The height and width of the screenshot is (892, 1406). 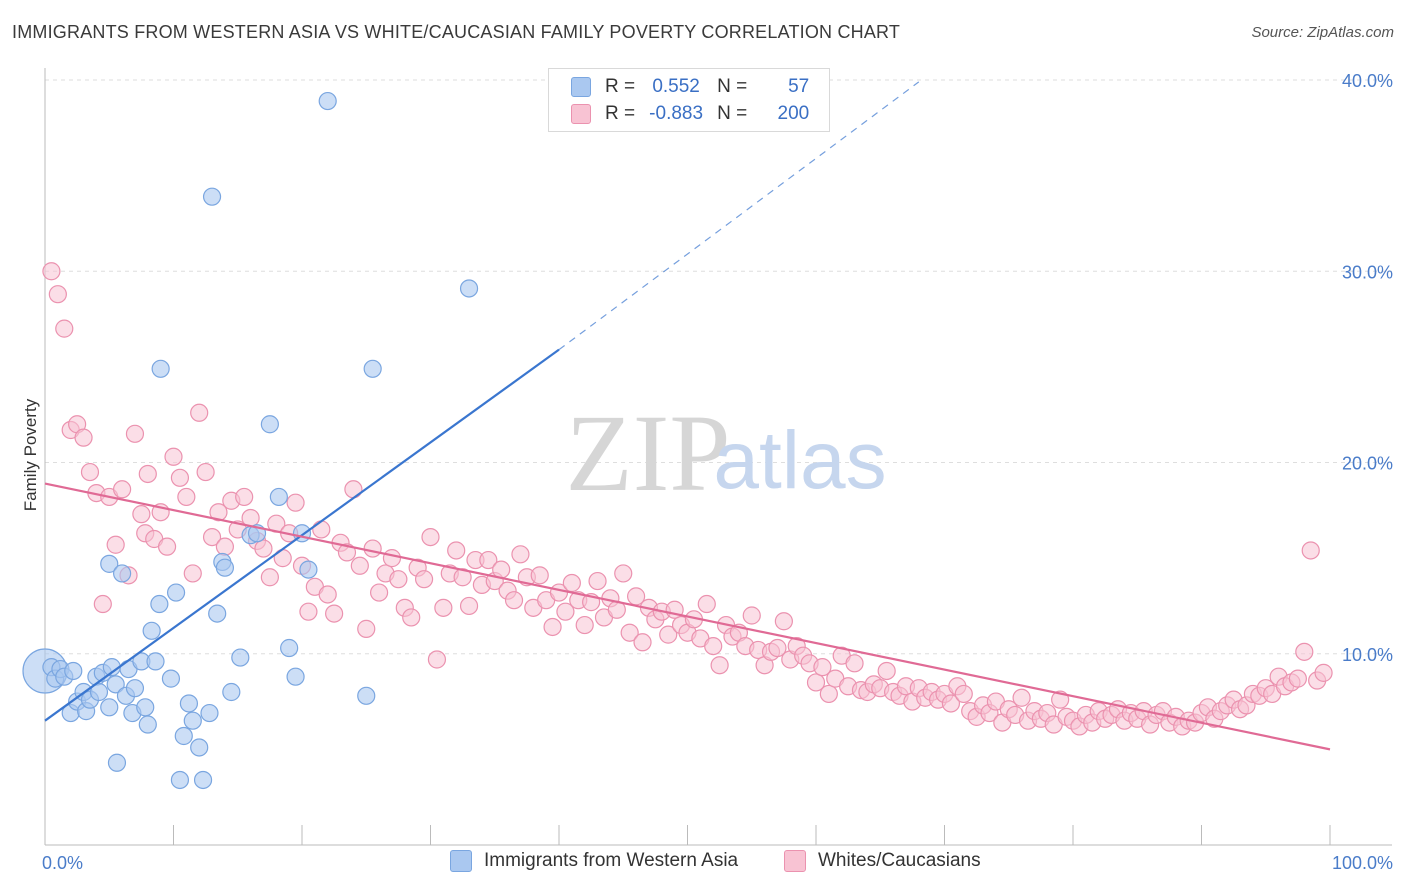 What do you see at coordinates (1367, 272) in the screenshot?
I see `y-tick-label: 30.0%` at bounding box center [1367, 272].